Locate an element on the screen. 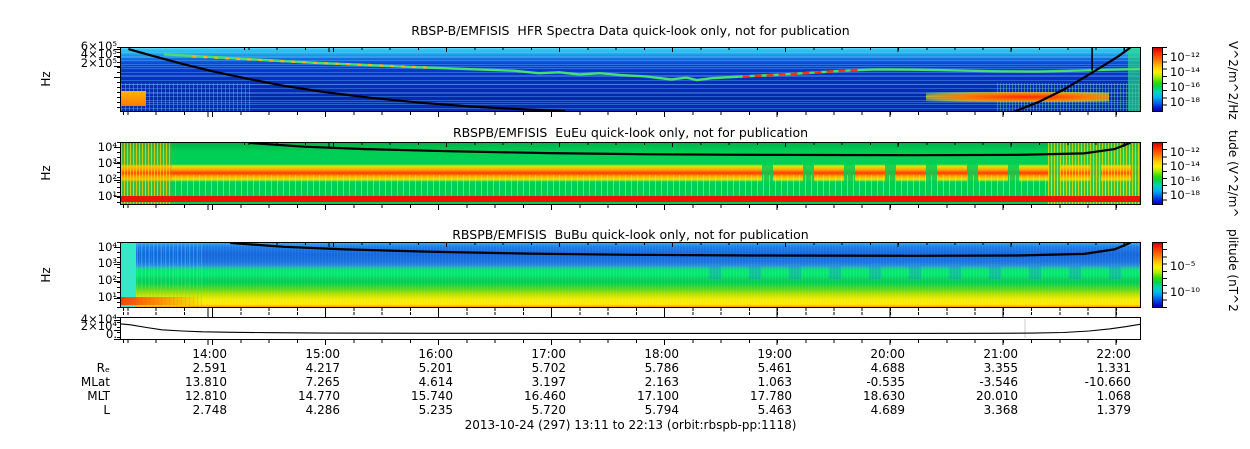 This screenshot has width=1250, height=449. ephemeris-value: 5.786 is located at coordinates (661, 368).